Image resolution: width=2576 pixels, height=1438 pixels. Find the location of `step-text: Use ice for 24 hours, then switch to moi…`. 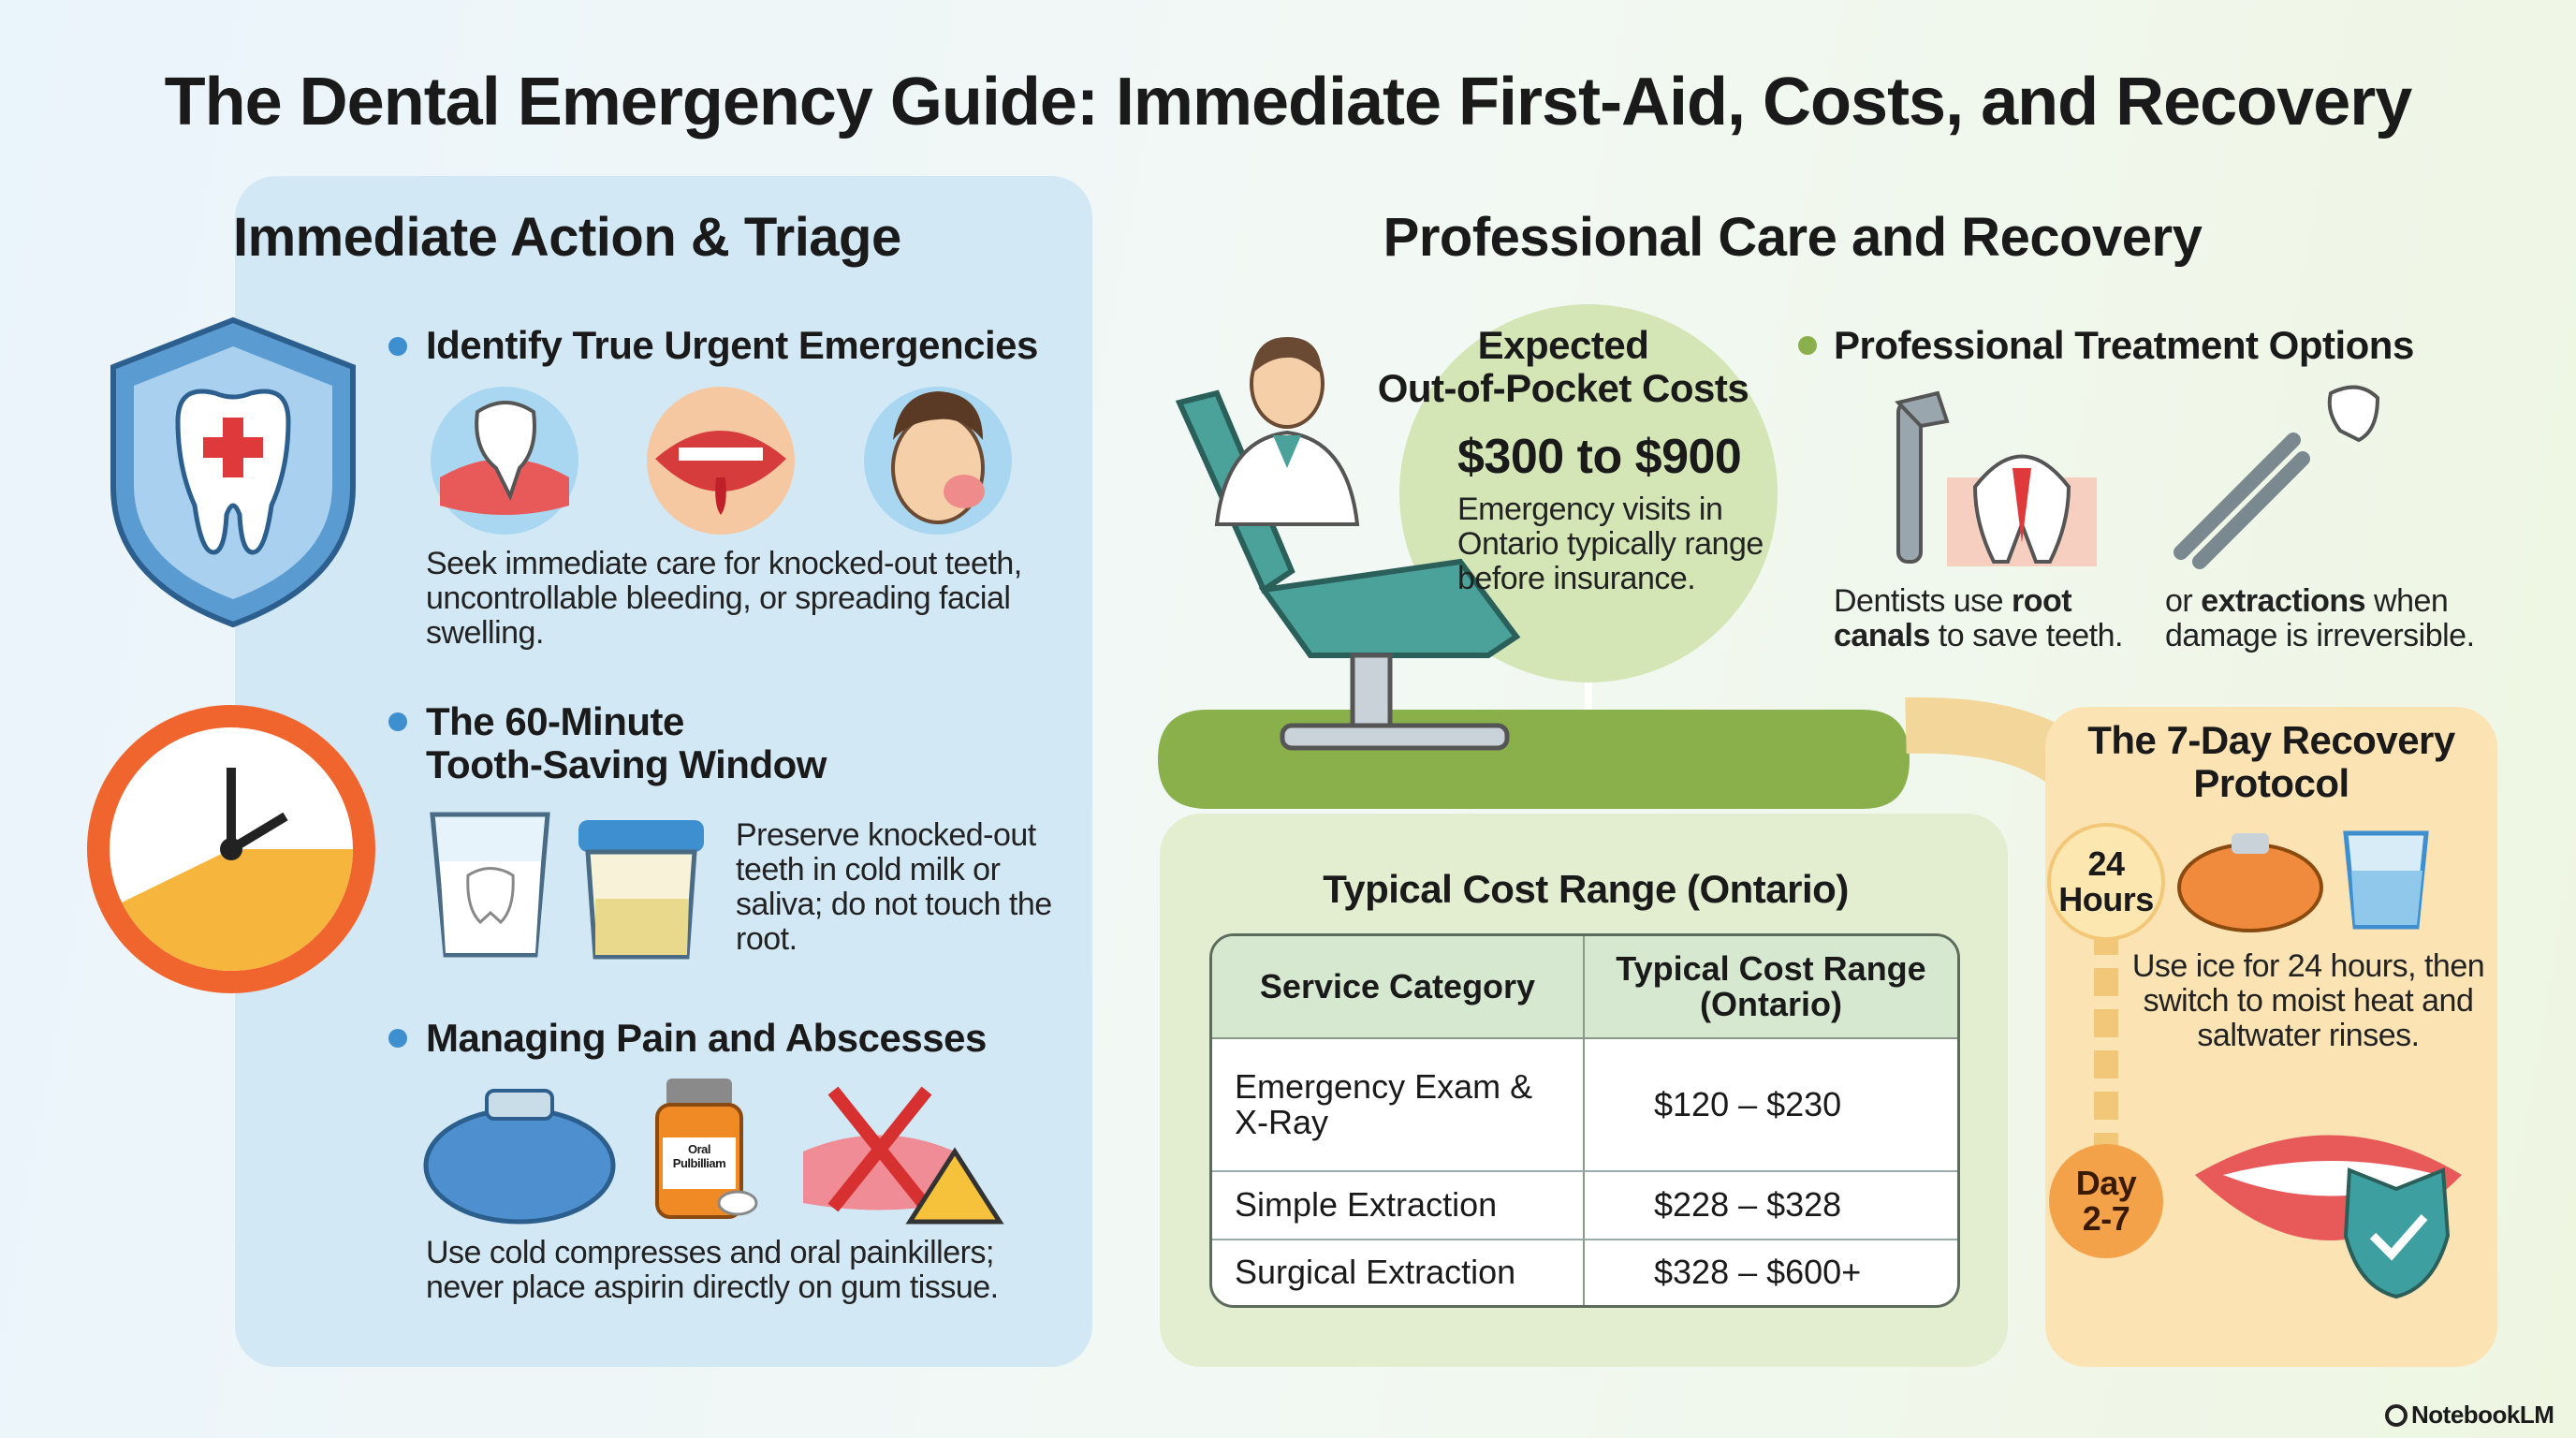

step-text: Use ice for 24 hours, then switch to moi… is located at coordinates (2308, 1000).